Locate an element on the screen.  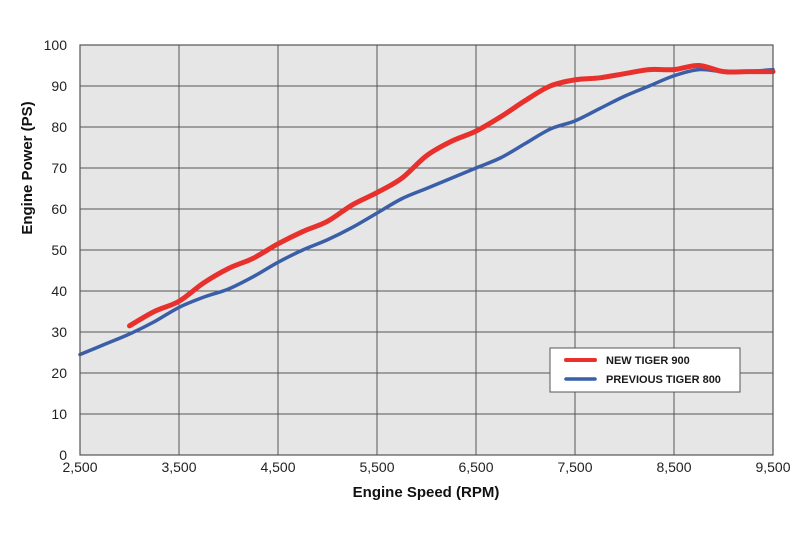
y-tick-label: 50 is located at coordinates (59, 250).